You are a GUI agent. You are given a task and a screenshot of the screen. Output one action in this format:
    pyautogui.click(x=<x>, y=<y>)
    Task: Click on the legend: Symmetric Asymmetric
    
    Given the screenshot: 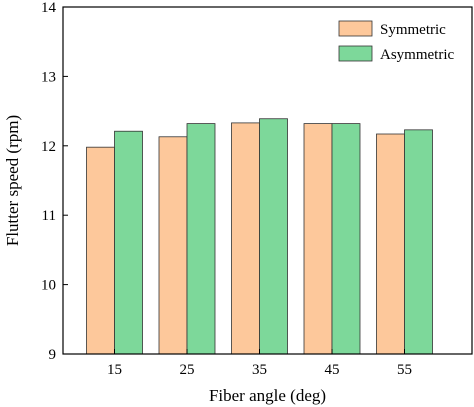 What is the action you would take?
    pyautogui.click(x=396, y=41)
    